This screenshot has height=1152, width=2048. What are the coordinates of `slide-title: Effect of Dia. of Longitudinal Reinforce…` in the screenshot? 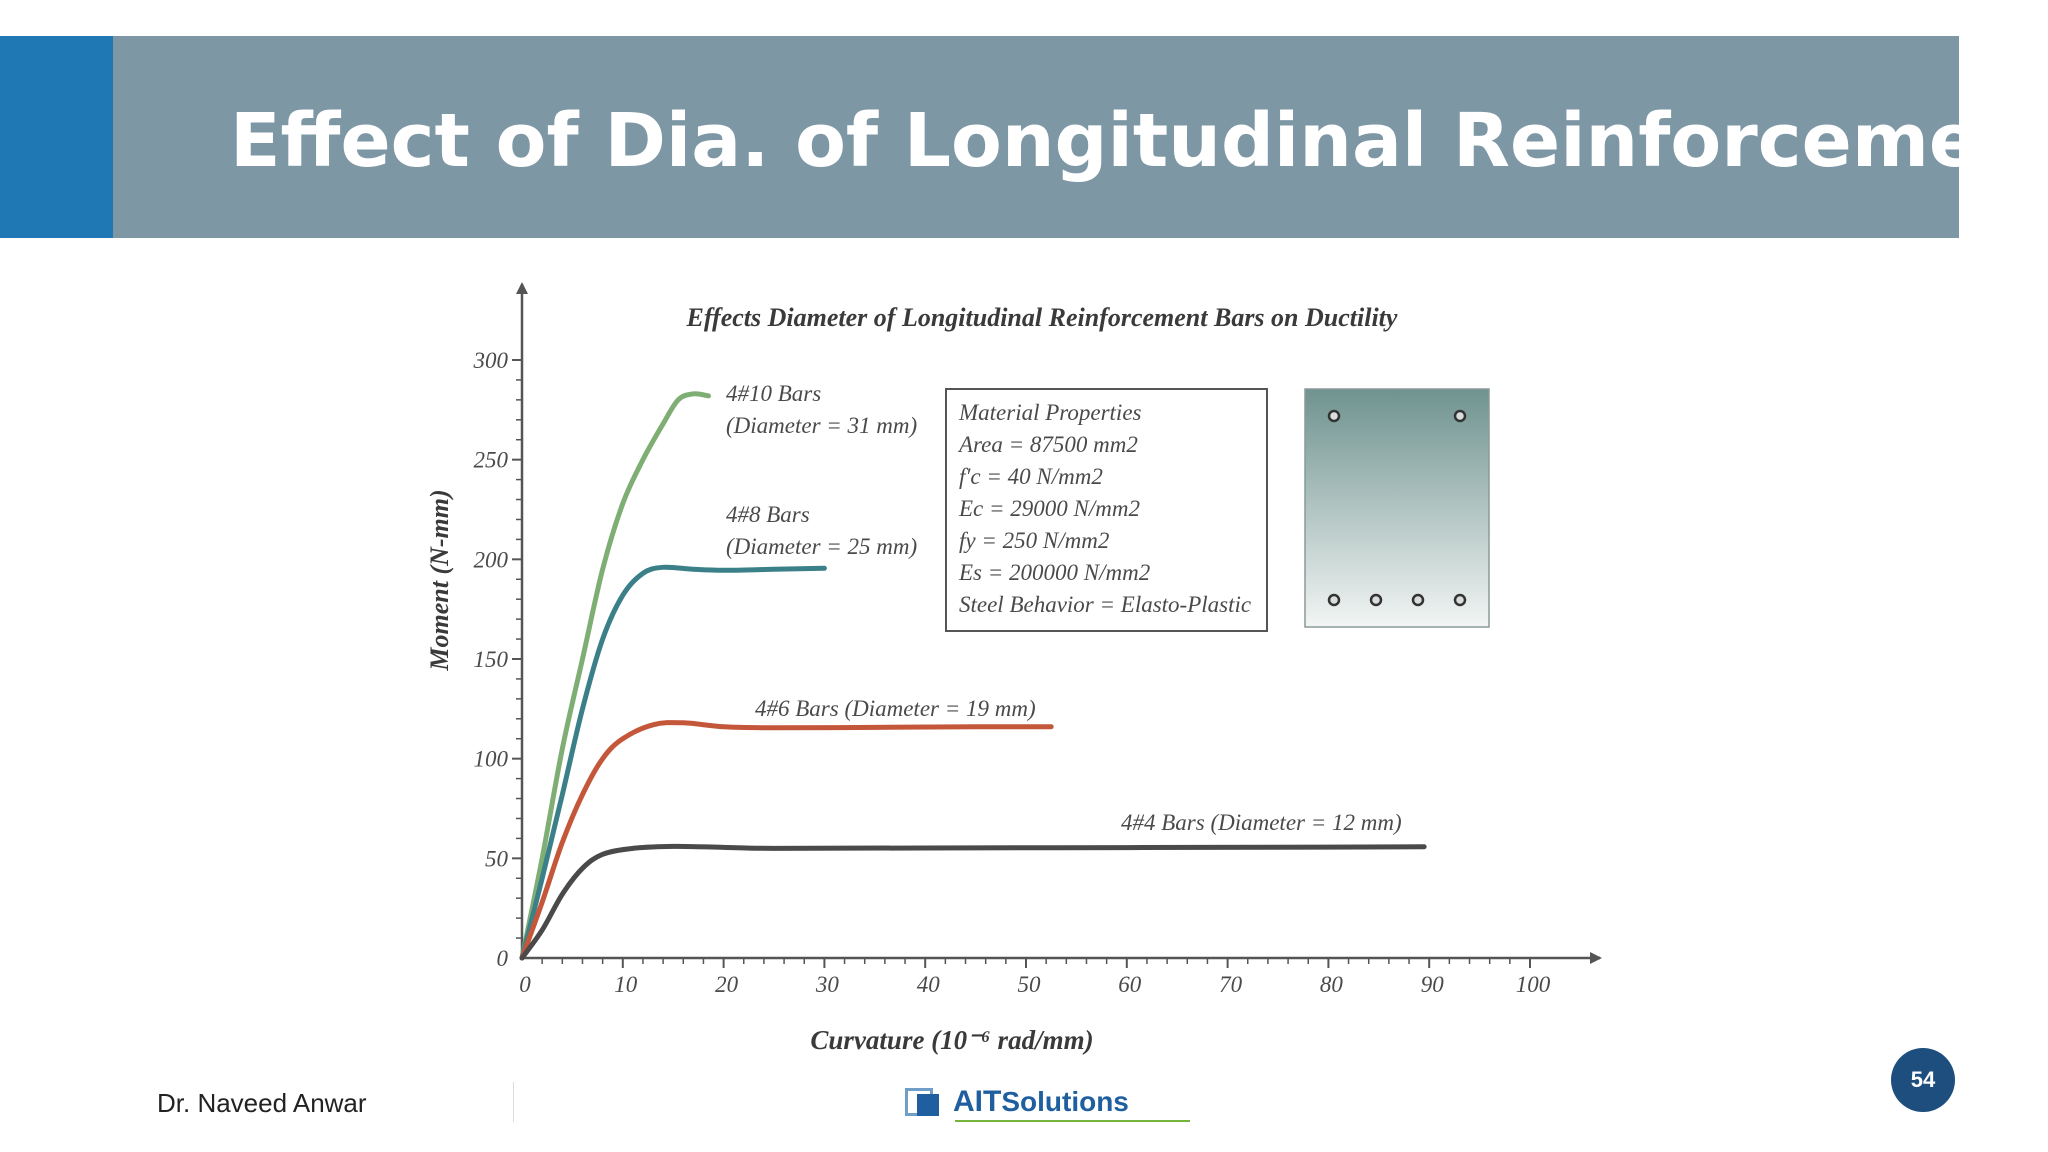 It's located at (1139, 141).